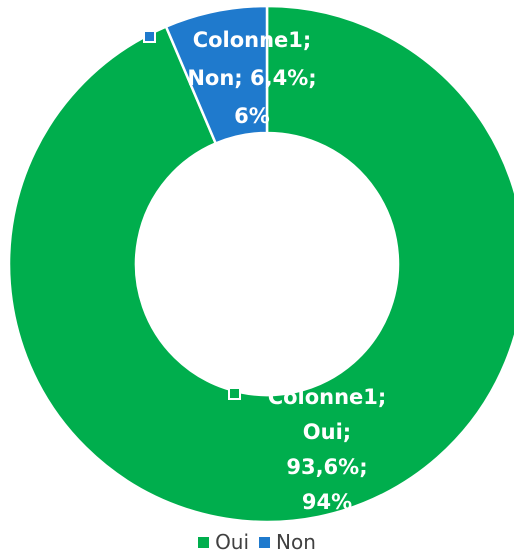 Image resolution: width=514 pixels, height=558 pixels. I want to click on label-key-non, so click(149, 36).